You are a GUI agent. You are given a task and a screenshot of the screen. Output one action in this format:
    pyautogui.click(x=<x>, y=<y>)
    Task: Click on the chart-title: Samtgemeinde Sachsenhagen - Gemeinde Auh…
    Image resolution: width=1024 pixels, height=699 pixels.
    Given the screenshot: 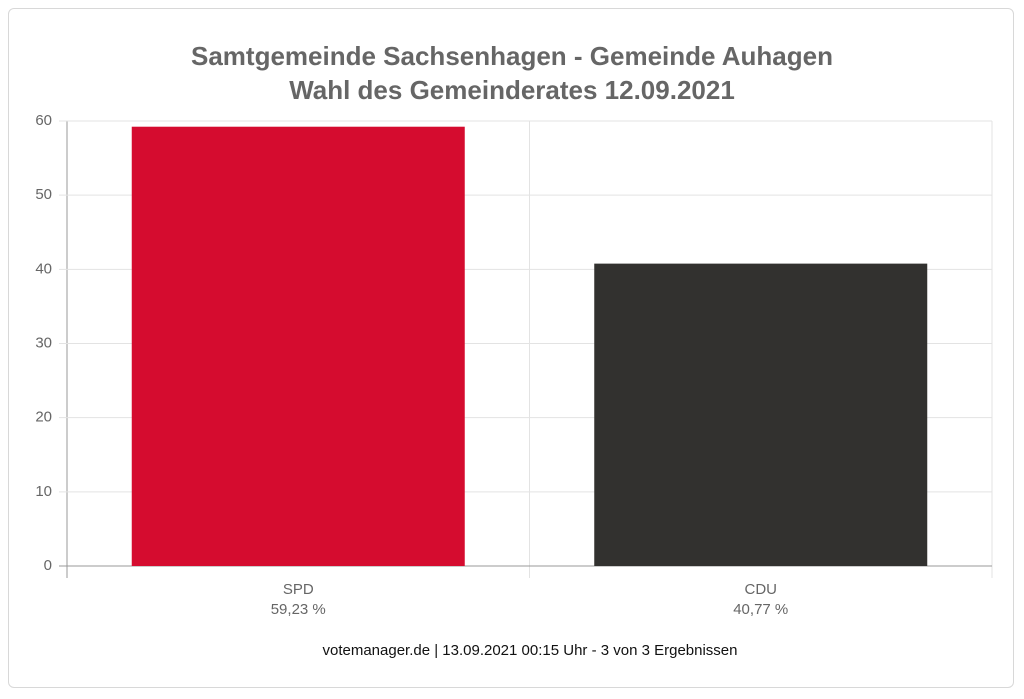 What is the action you would take?
    pyautogui.click(x=512, y=56)
    